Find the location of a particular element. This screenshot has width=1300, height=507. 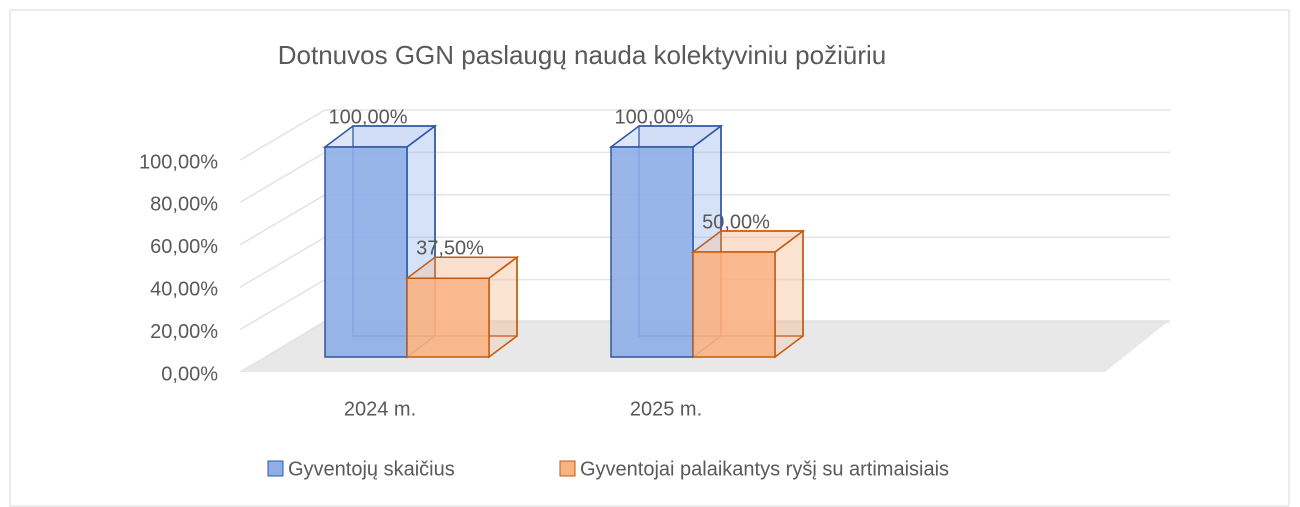

grid-line is located at coordinates (704, 135).